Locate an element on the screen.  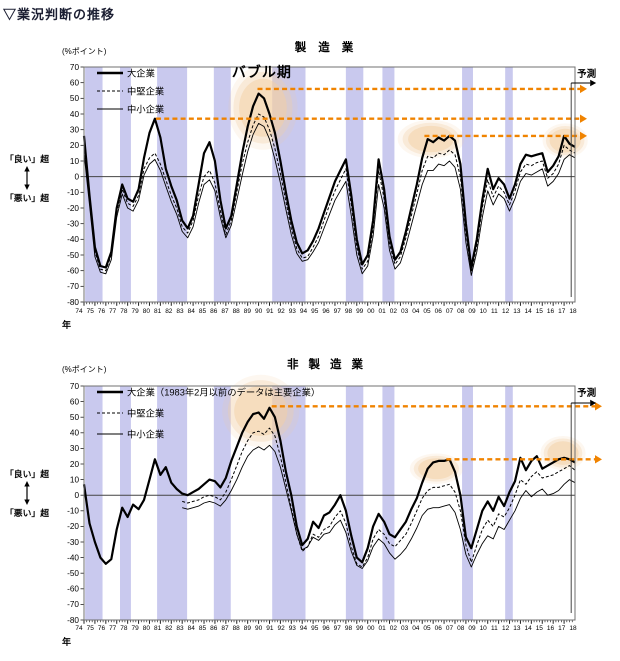
svg-text: 85 is located at coordinates (203, 628).